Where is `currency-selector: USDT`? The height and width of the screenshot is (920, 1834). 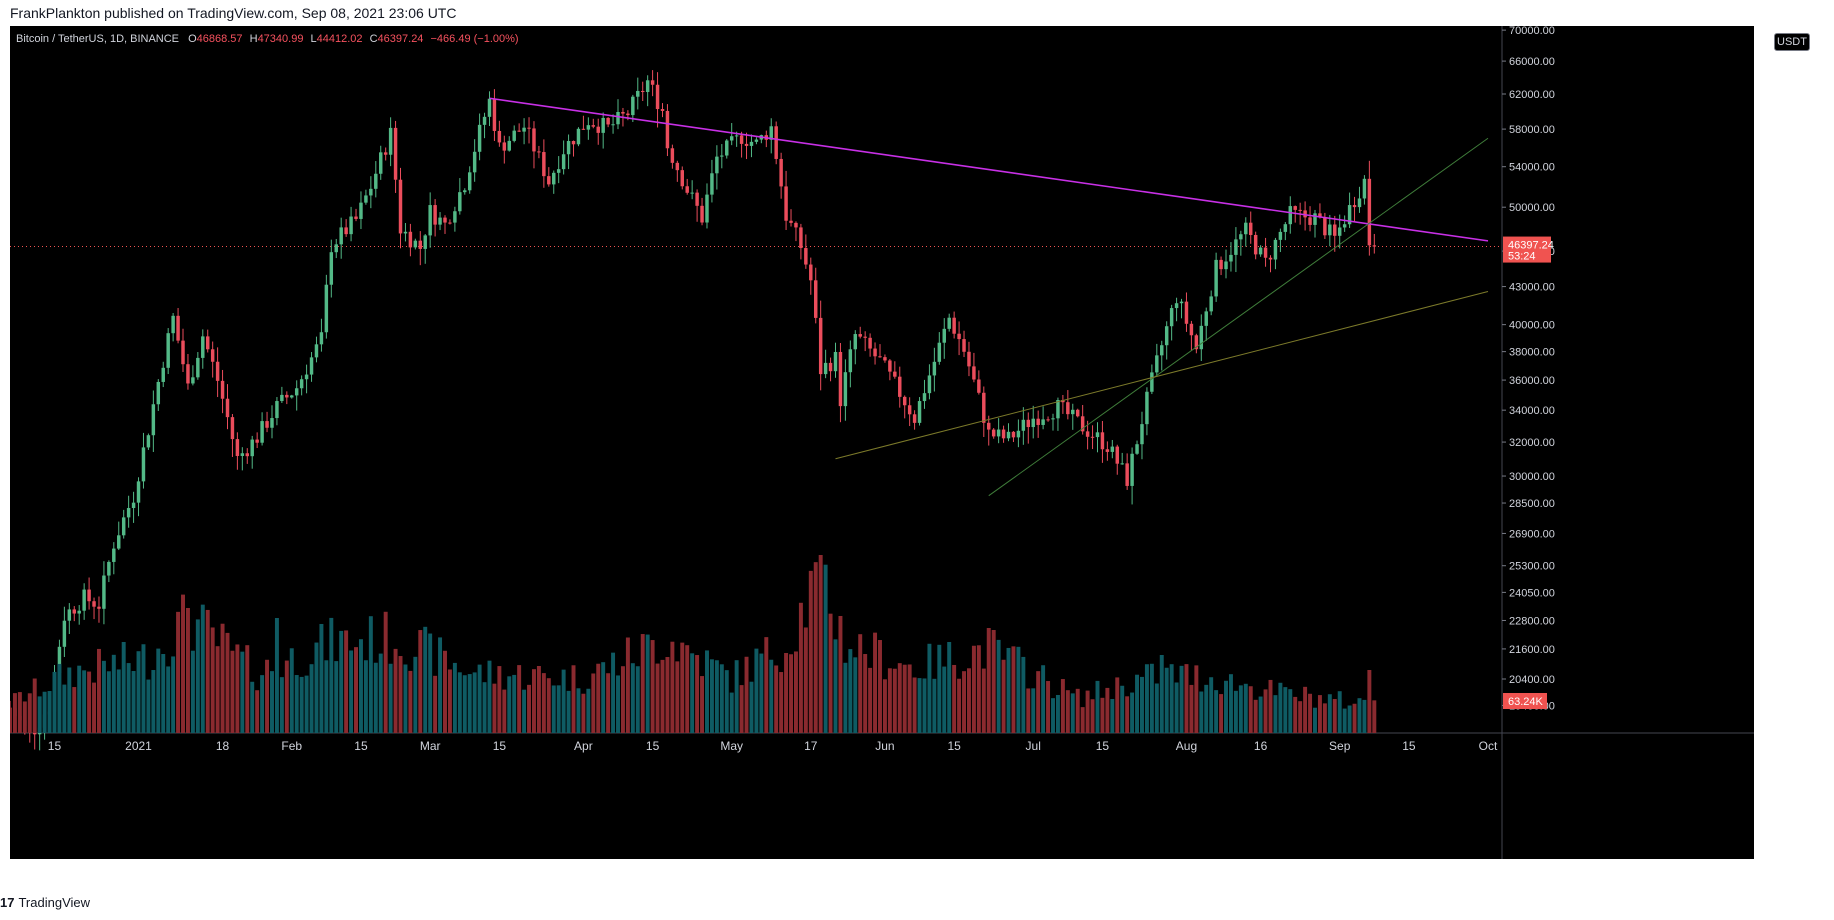 currency-selector: USDT is located at coordinates (1792, 42).